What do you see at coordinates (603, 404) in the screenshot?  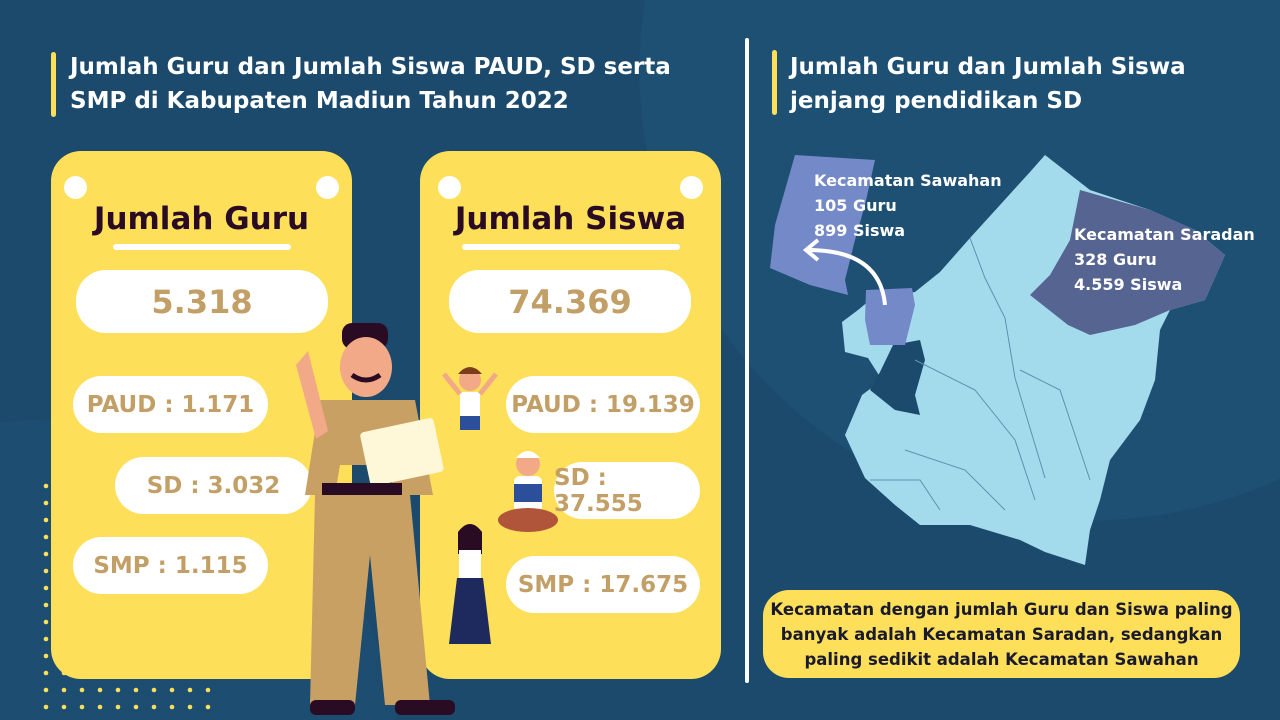 I see `siswa-paud: PAUD : 19.139` at bounding box center [603, 404].